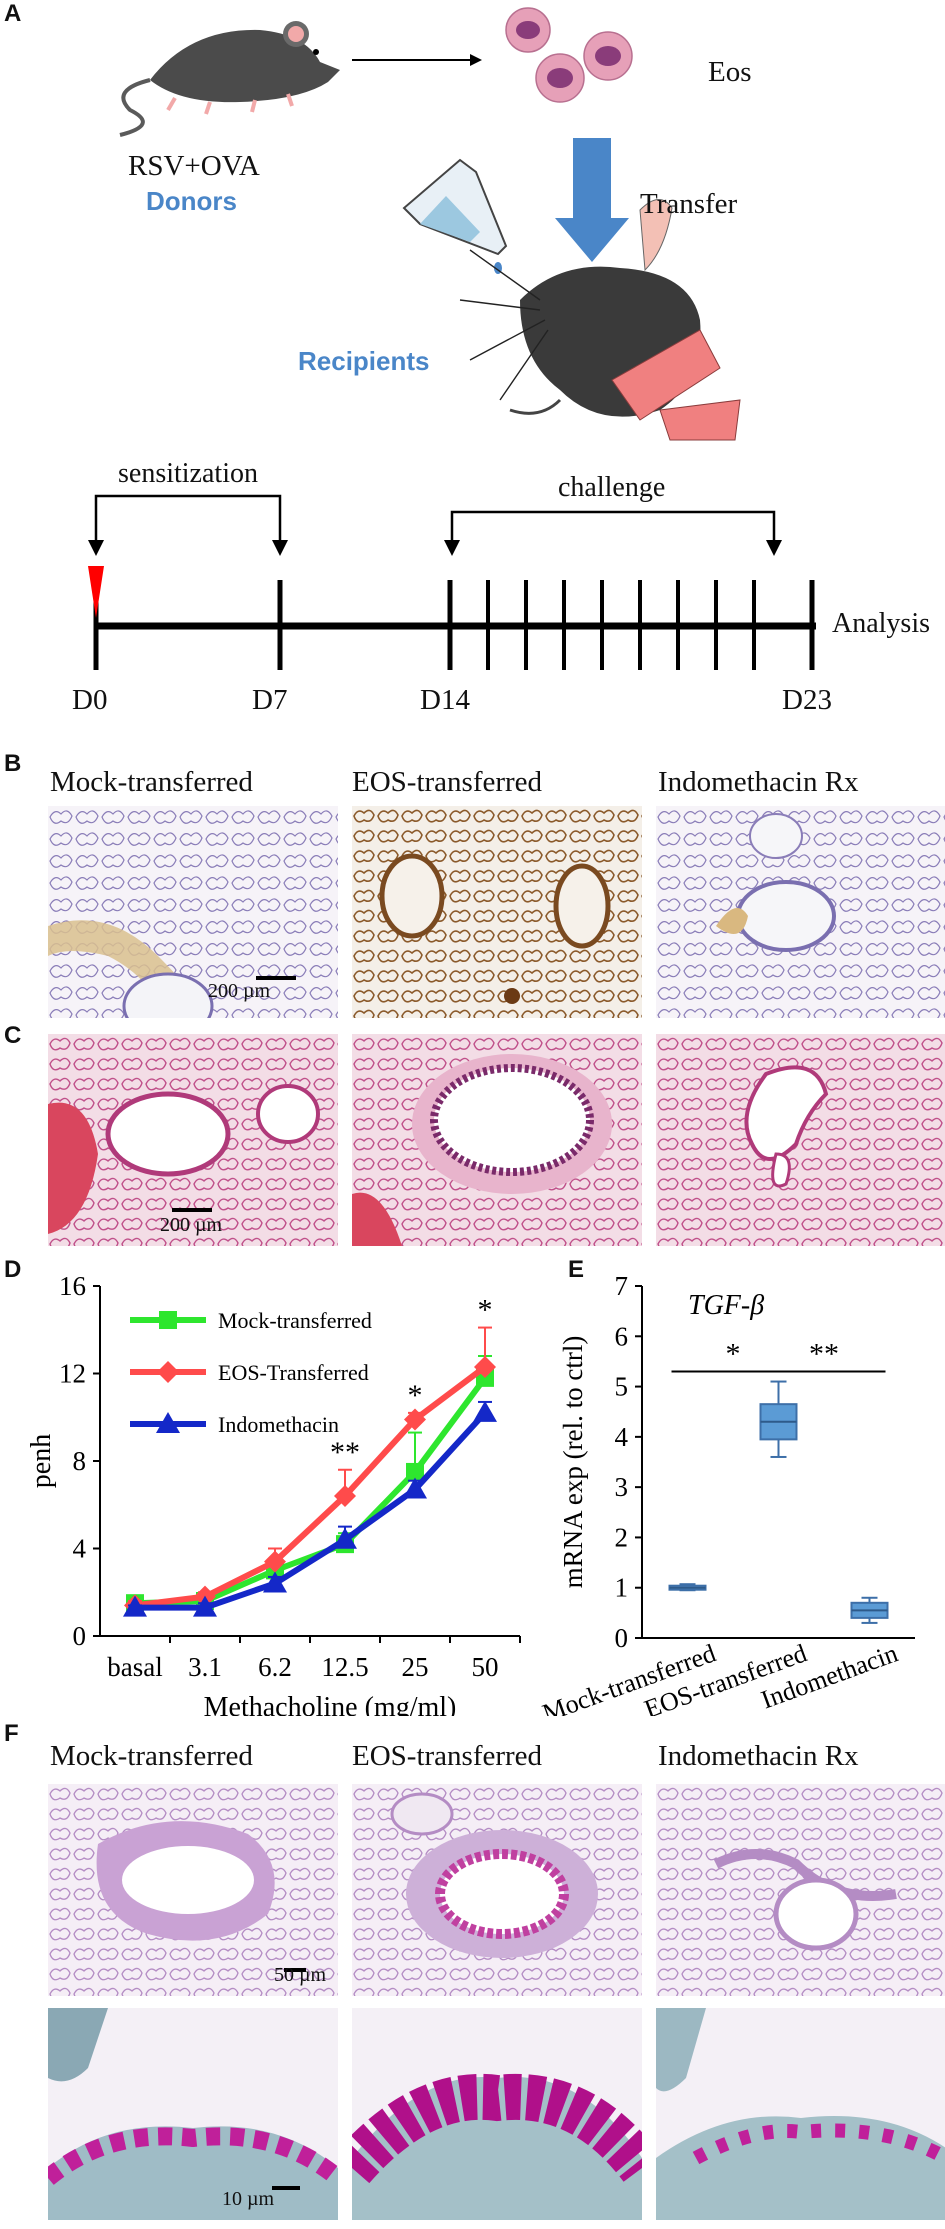 This screenshot has height=2229, width=945. Describe the element at coordinates (300, 1975) in the screenshot. I see `panel-f-scale-bar-top: 50 µm` at that location.